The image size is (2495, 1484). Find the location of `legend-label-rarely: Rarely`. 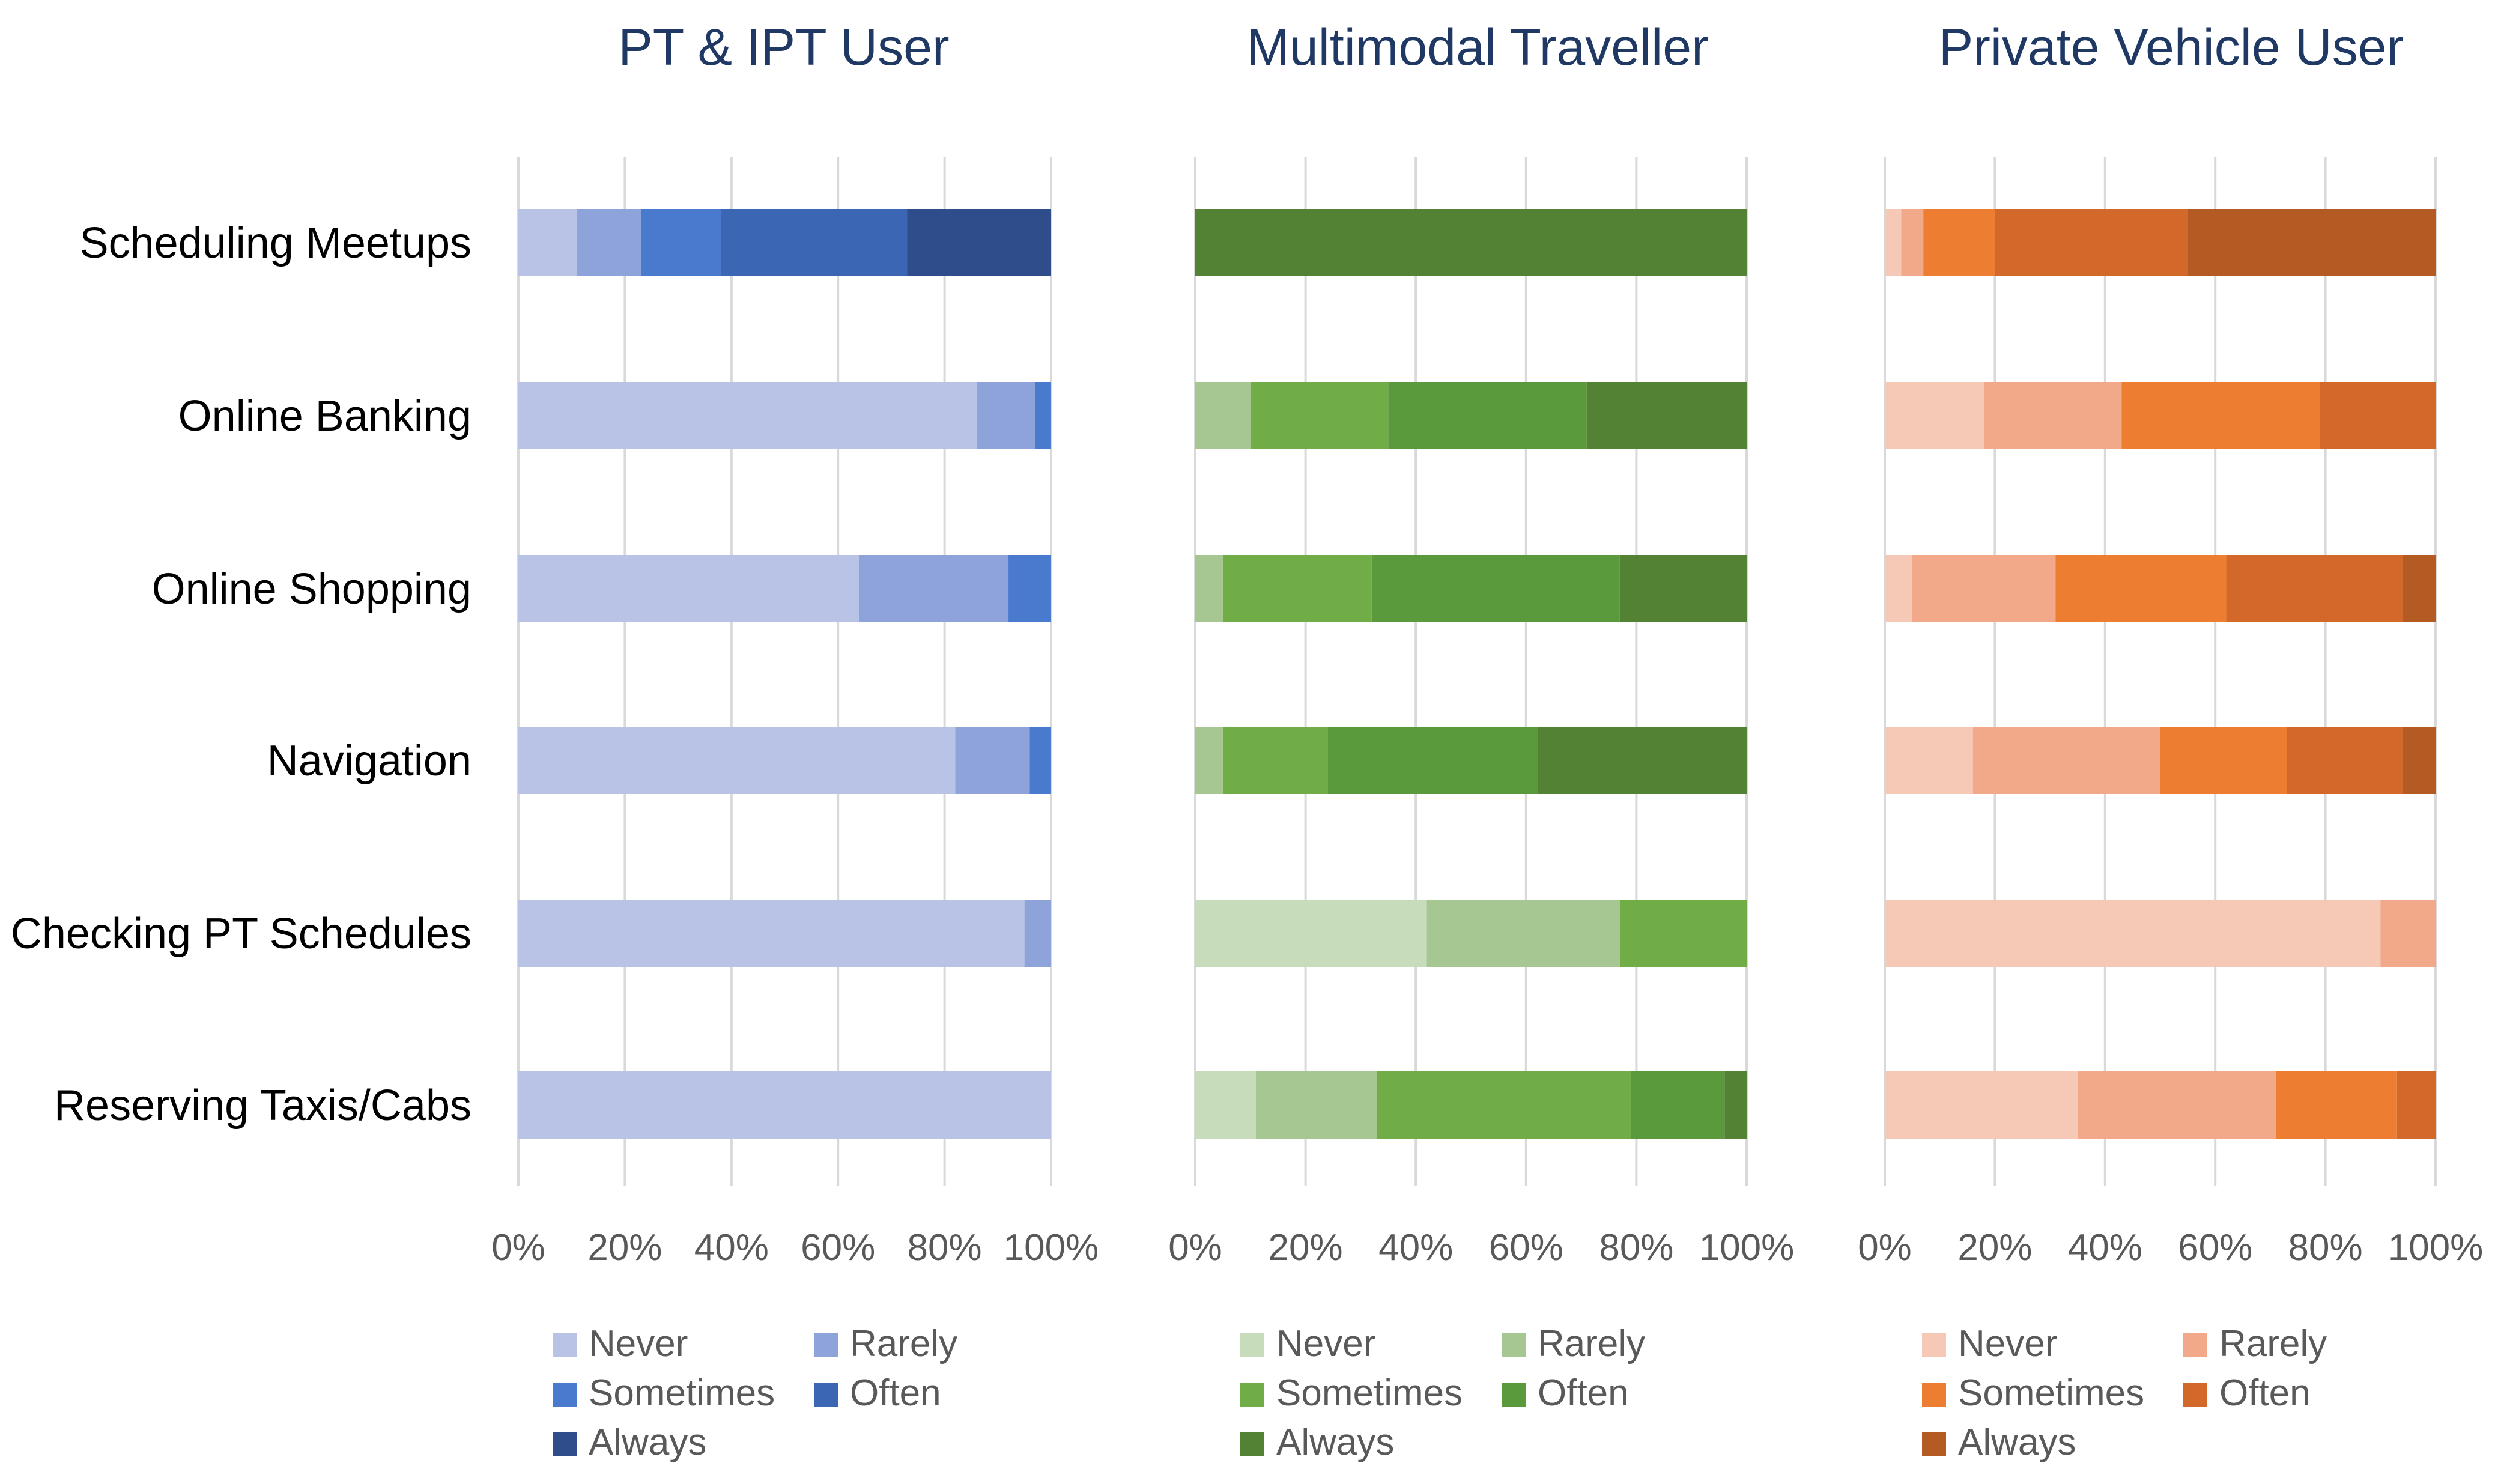

legend-label-rarely: Rarely is located at coordinates (903, 1343).